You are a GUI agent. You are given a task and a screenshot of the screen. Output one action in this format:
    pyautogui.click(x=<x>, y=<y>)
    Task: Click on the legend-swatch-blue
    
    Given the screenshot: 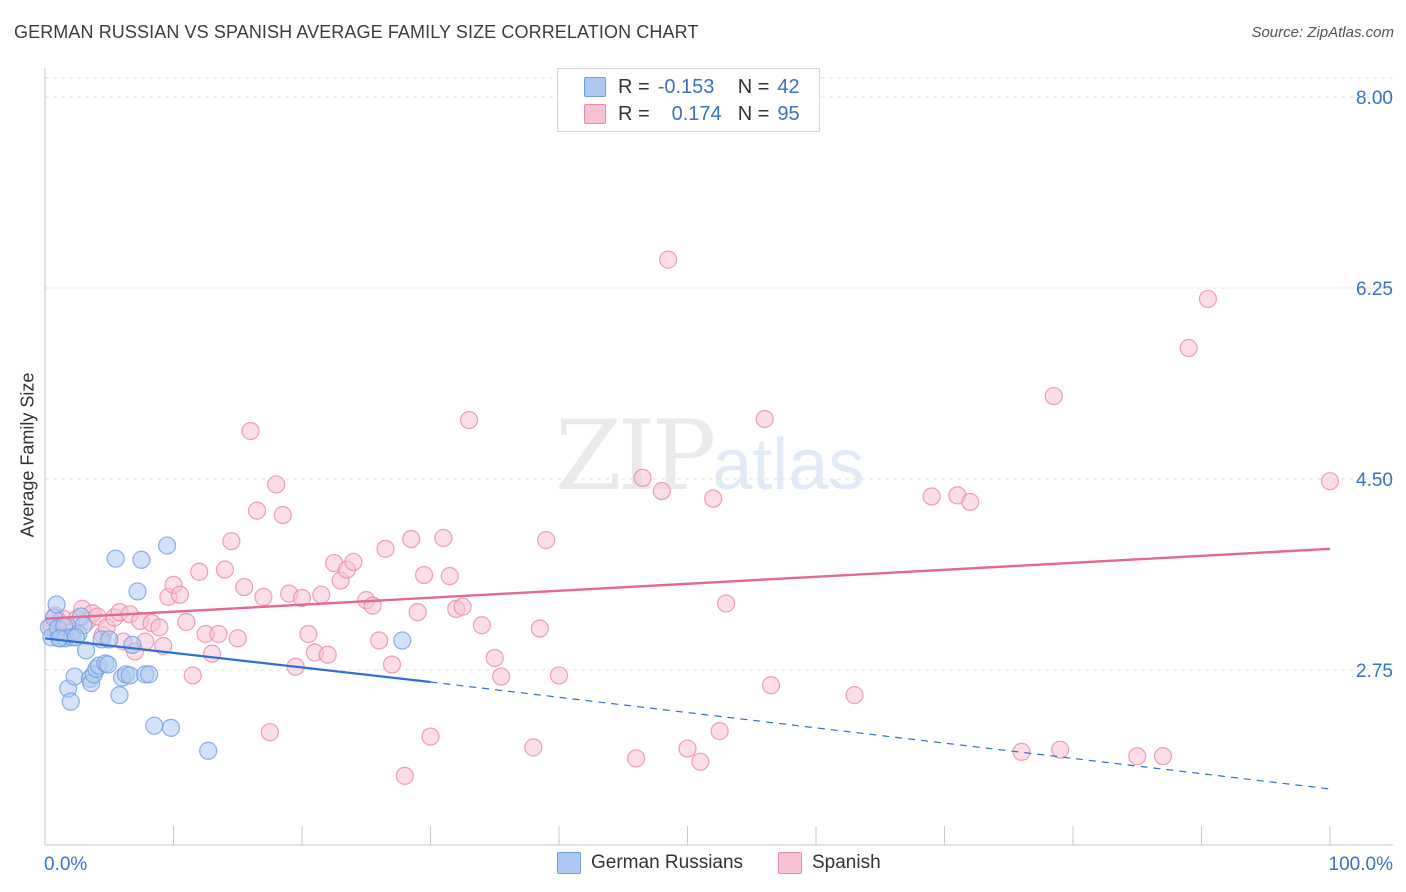 What is the action you would take?
    pyautogui.click(x=595, y=87)
    